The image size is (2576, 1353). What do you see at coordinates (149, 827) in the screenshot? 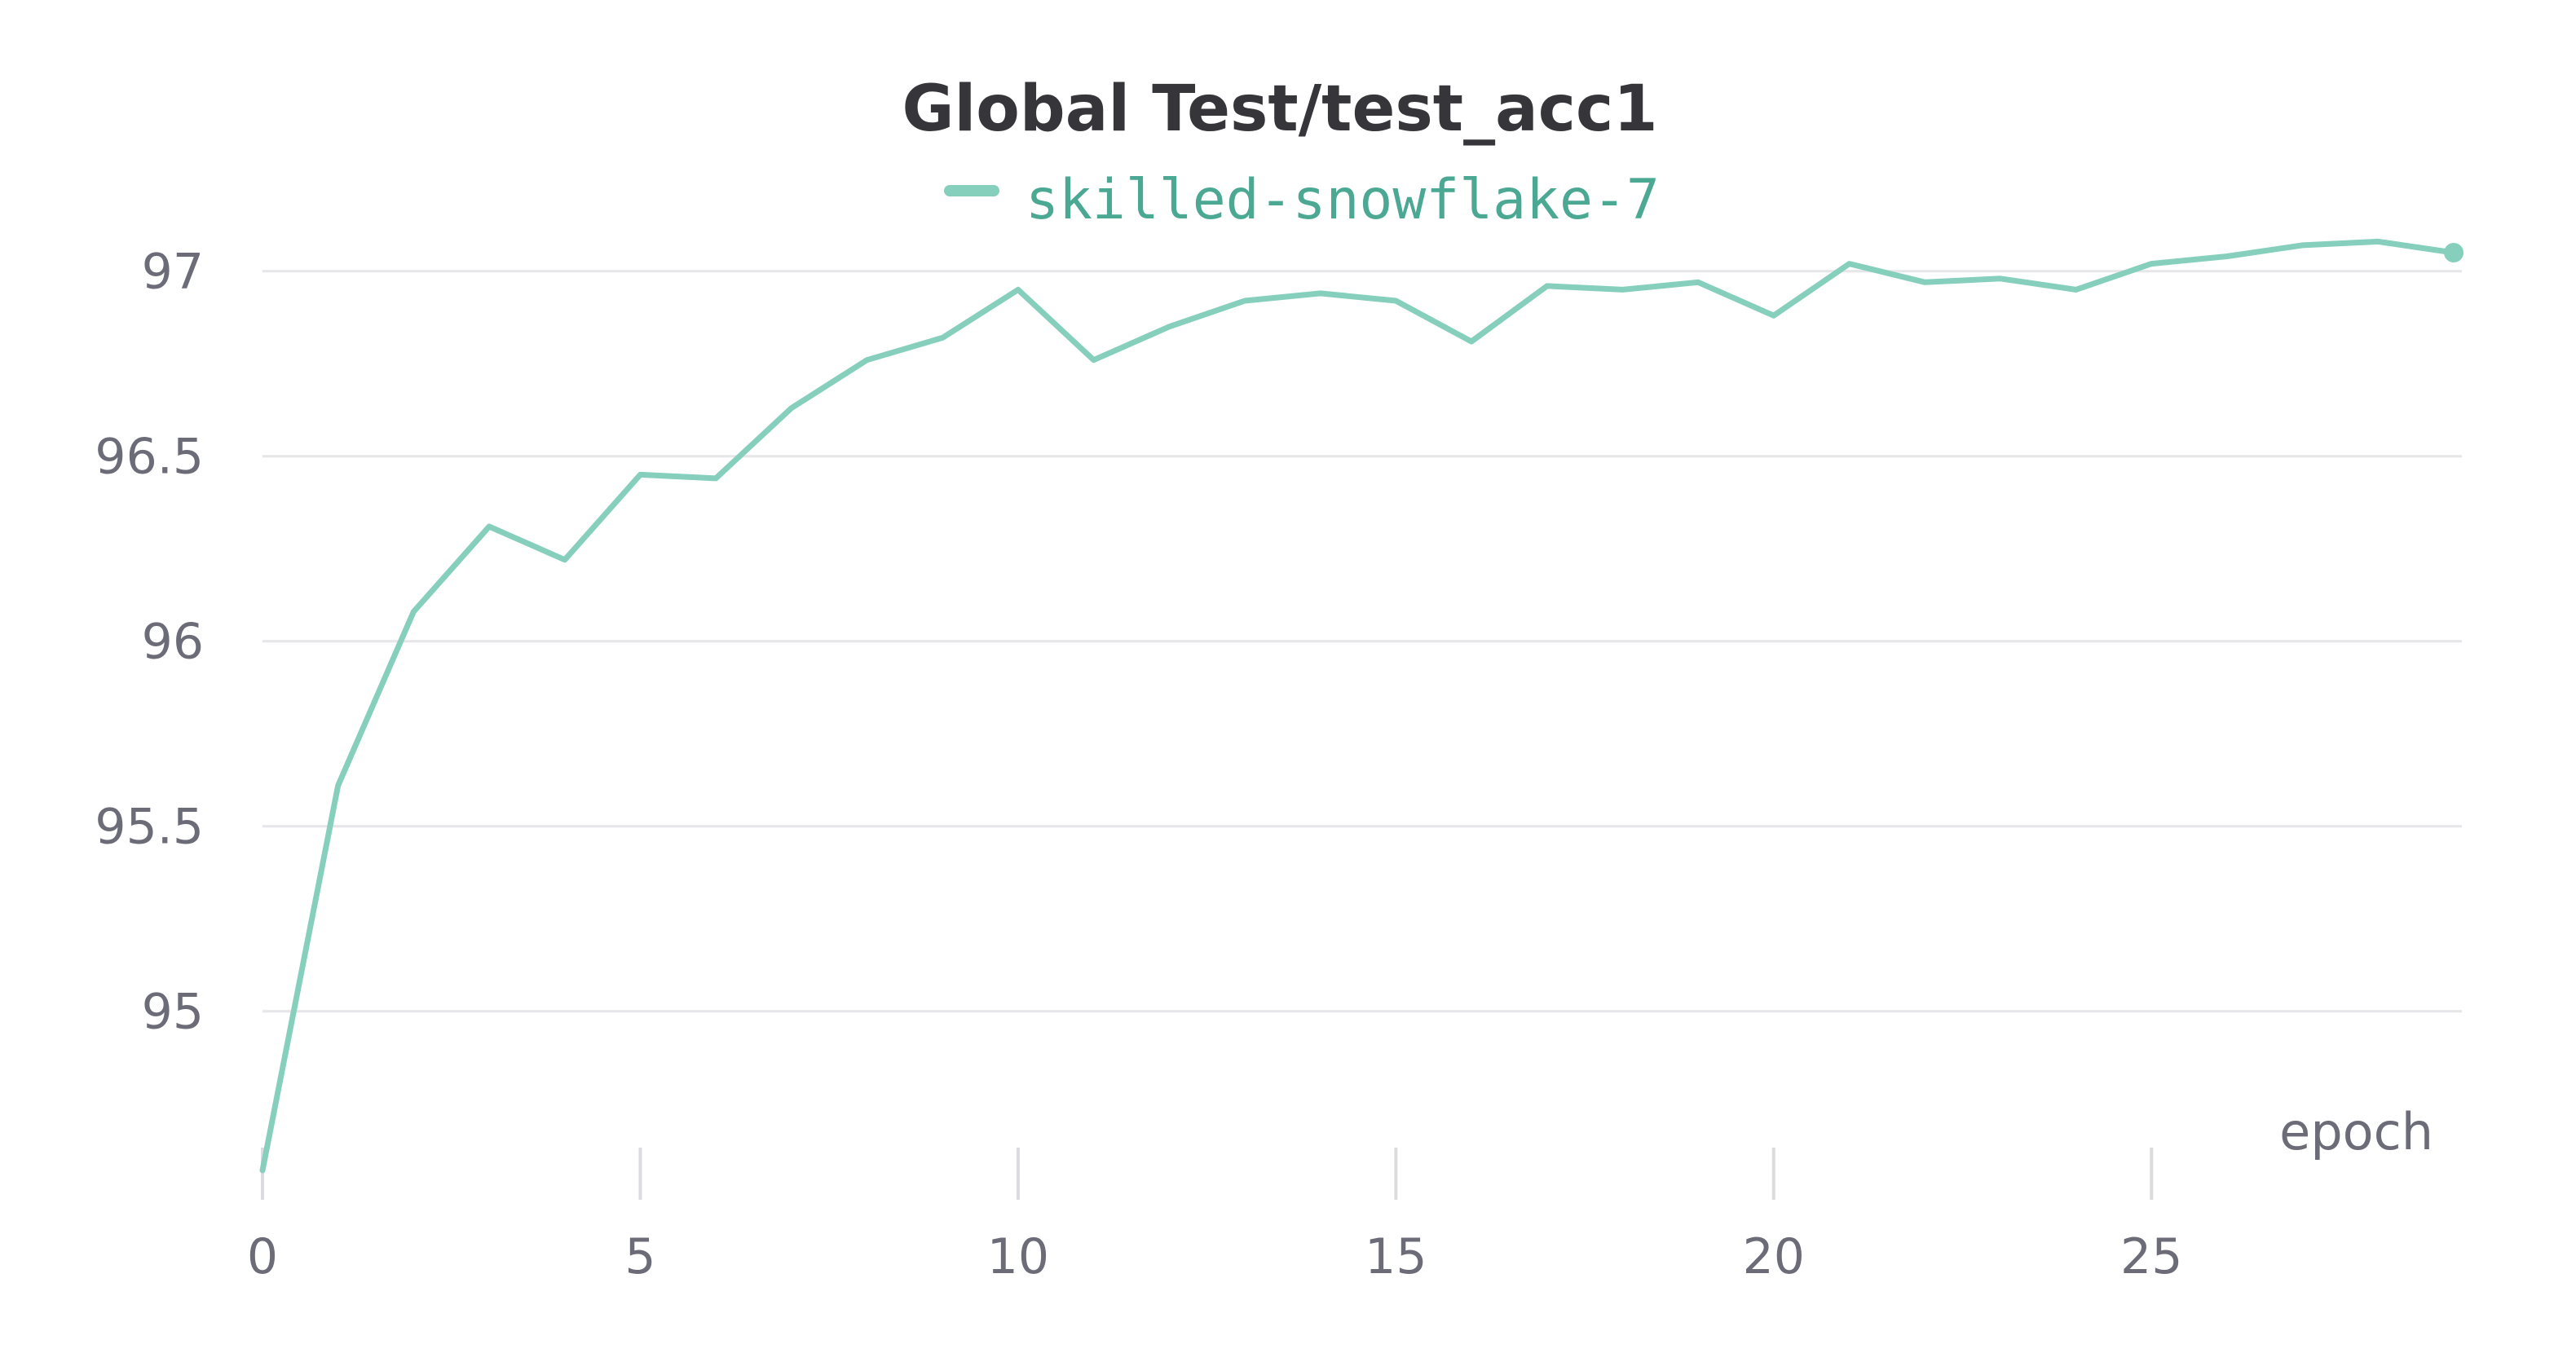
I see `y-tick-label: 95.5` at bounding box center [149, 827].